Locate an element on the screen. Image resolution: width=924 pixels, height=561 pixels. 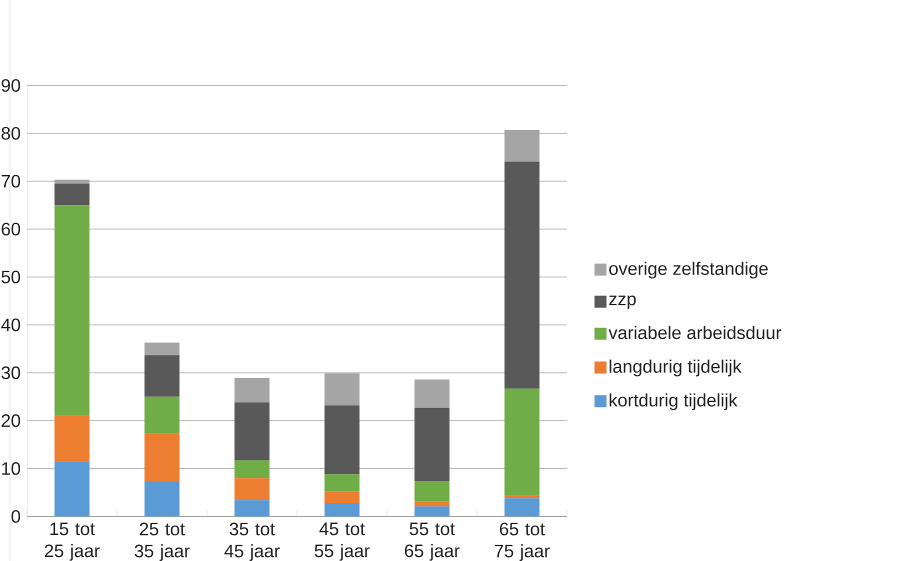
y-tick-label: 10 is located at coordinates (11, 468).